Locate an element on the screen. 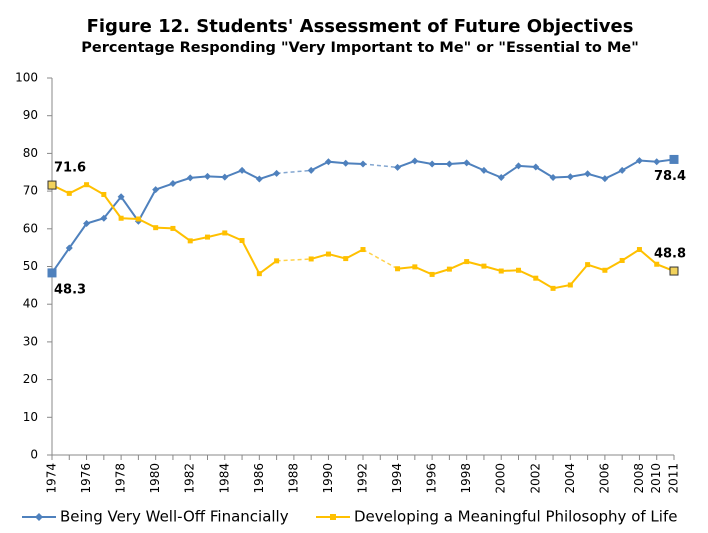 Image resolution: width=708 pixels, height=533 pixels. x-tick-label: 1980 is located at coordinates (155, 478).